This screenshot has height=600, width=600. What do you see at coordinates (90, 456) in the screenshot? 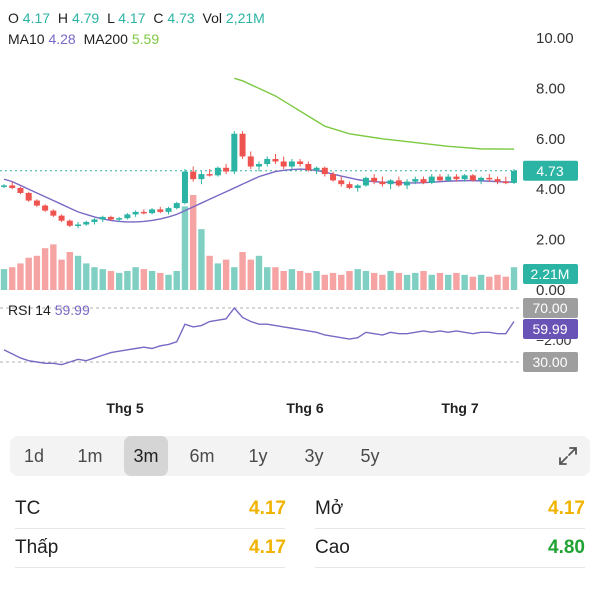
I see `timeframe-1m: 1m` at bounding box center [90, 456].